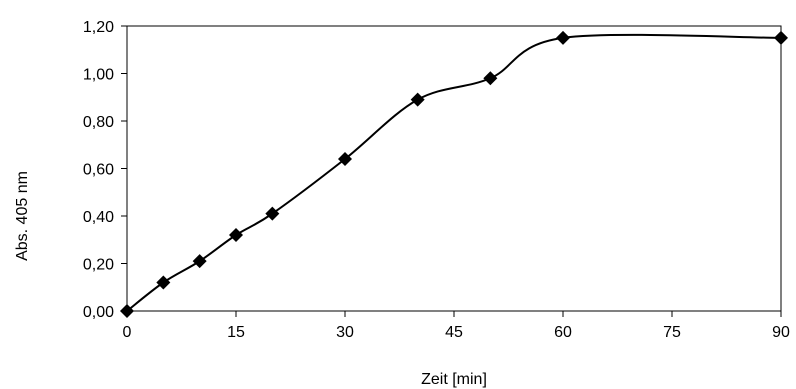  Describe the element at coordinates (563, 332) in the screenshot. I see `x-tick-label: 60` at that location.